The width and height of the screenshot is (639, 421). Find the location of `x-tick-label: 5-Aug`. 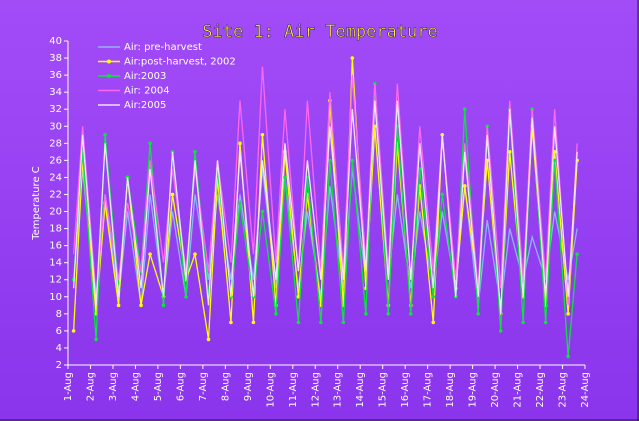

x-tick-label: 5-Aug is located at coordinates (158, 386).